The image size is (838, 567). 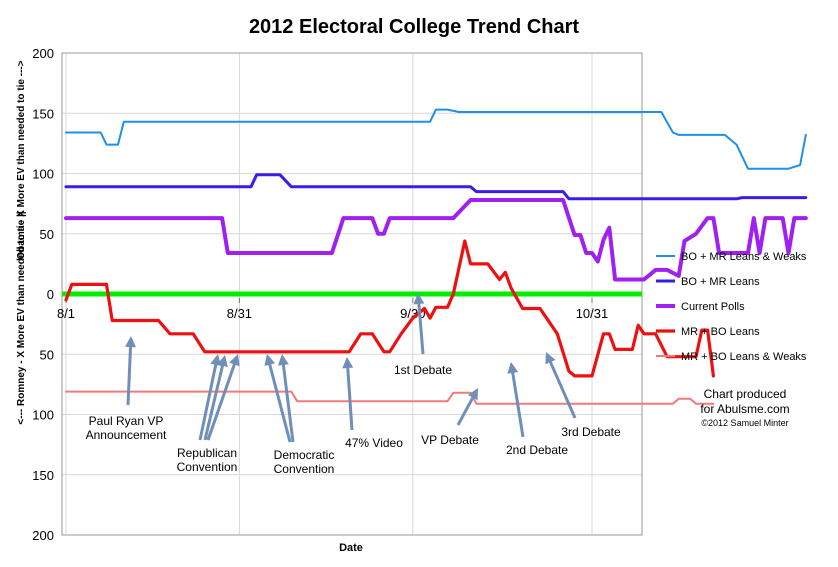 I want to click on credit-line-1: Chart produced, so click(x=745, y=394).